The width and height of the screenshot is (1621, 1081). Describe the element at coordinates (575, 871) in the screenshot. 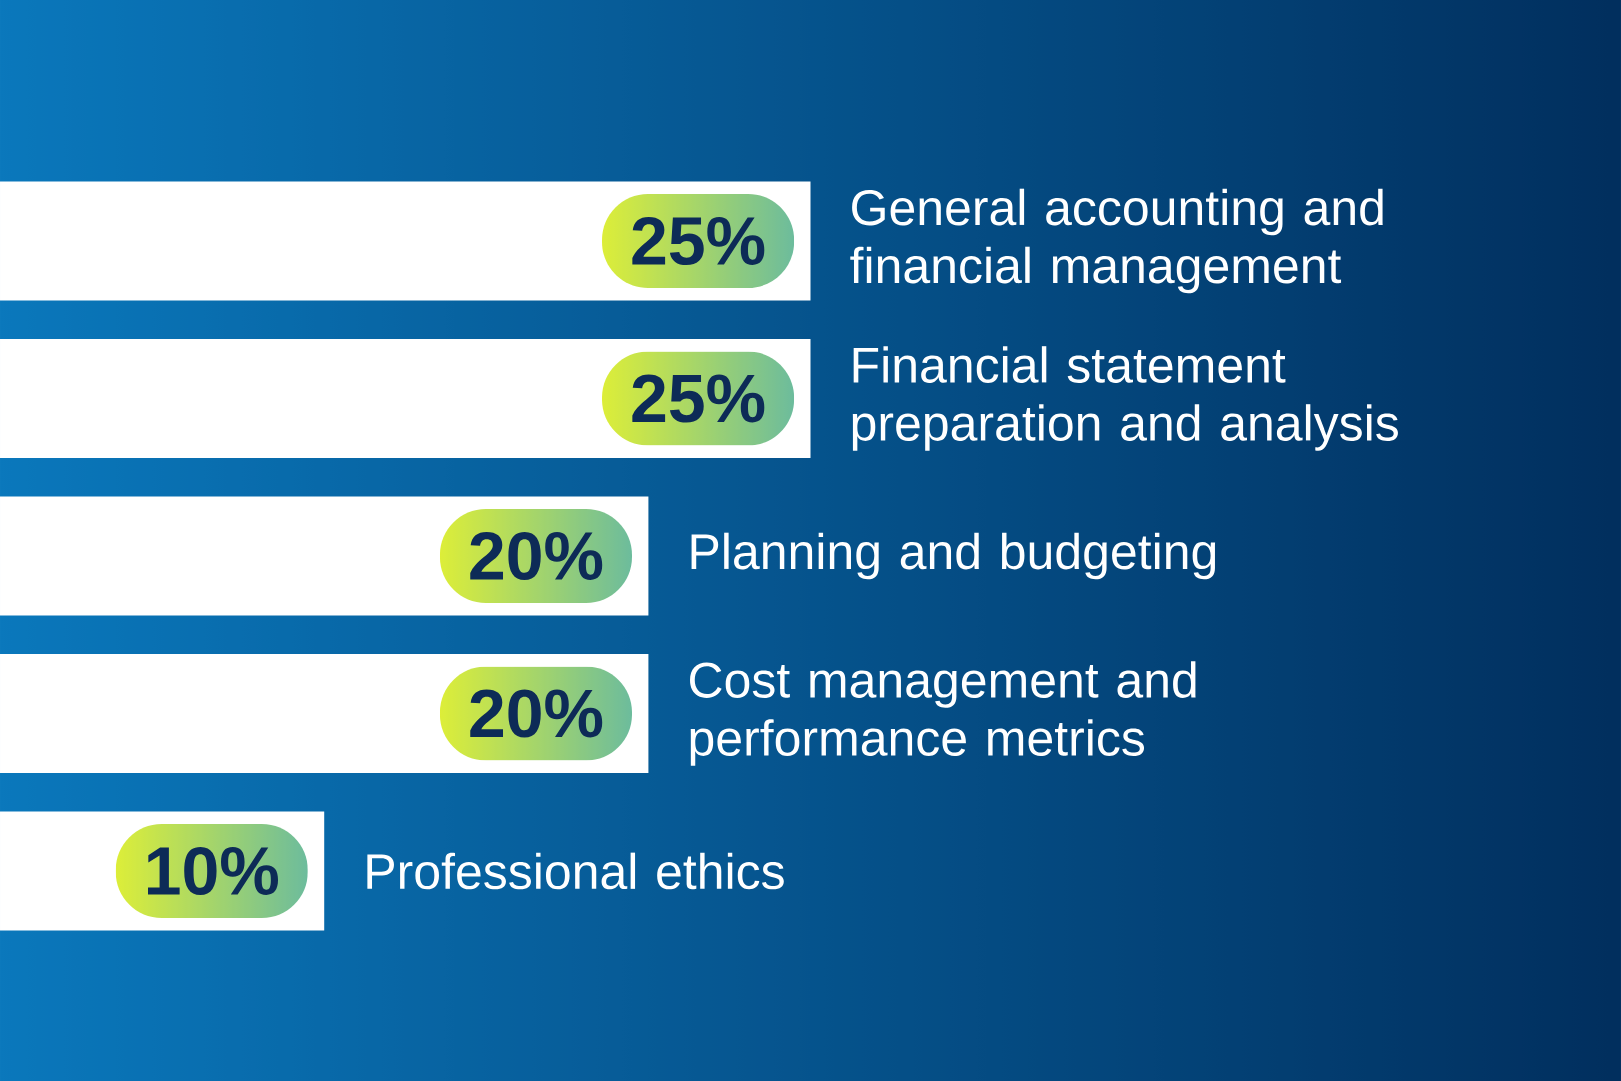

I see `y-tick-label: Professional ethics` at that location.